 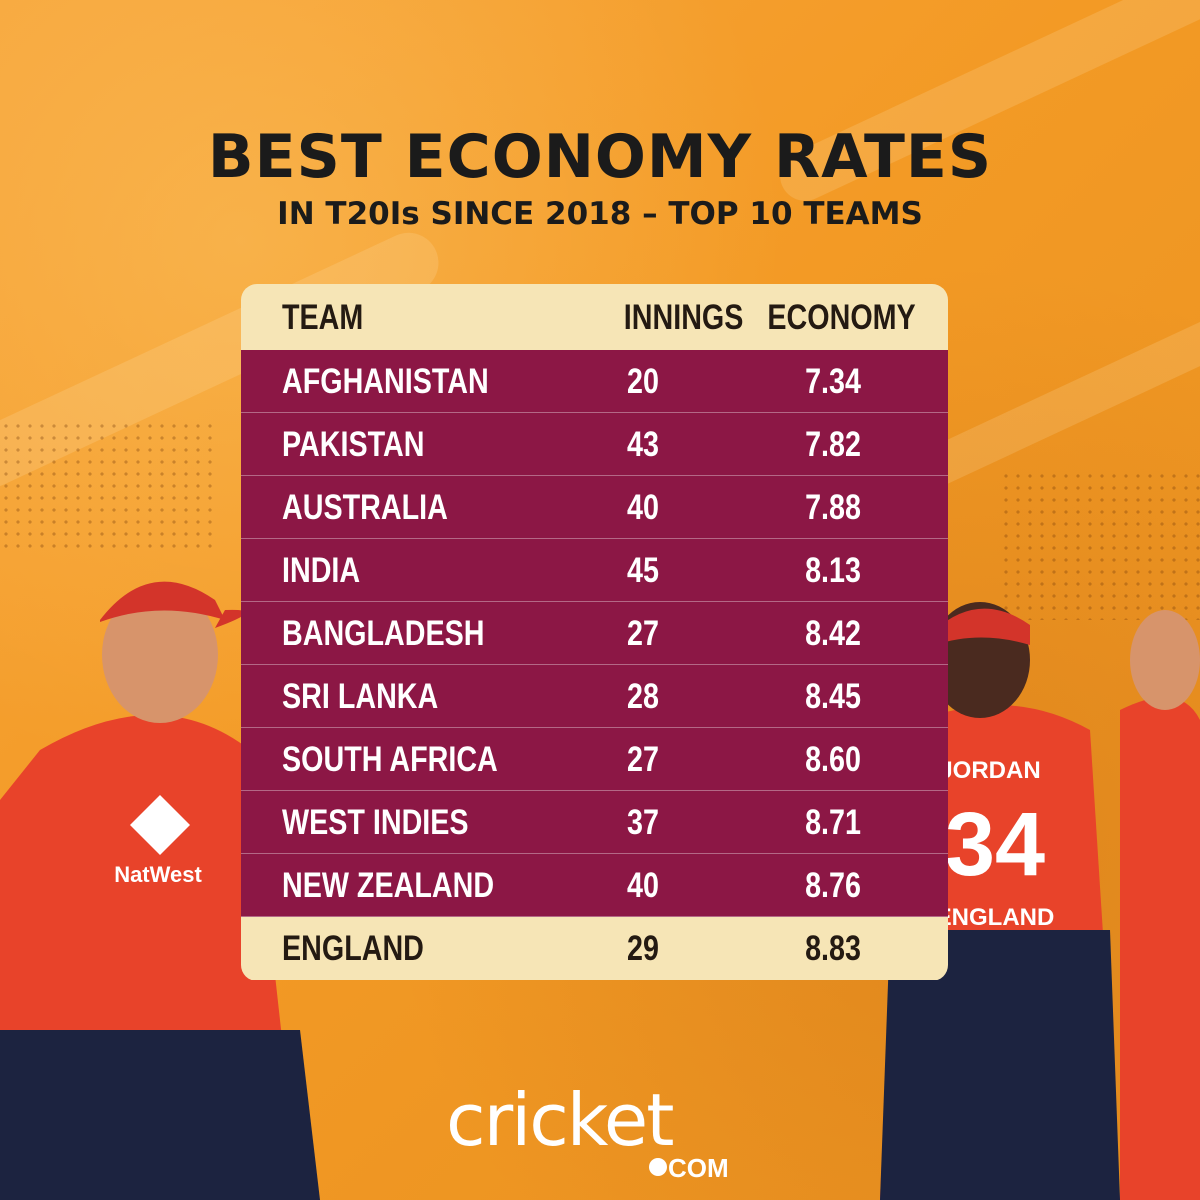 What do you see at coordinates (594, 444) in the screenshot?
I see `table-row: PAKISTAN 43 7.82` at bounding box center [594, 444].